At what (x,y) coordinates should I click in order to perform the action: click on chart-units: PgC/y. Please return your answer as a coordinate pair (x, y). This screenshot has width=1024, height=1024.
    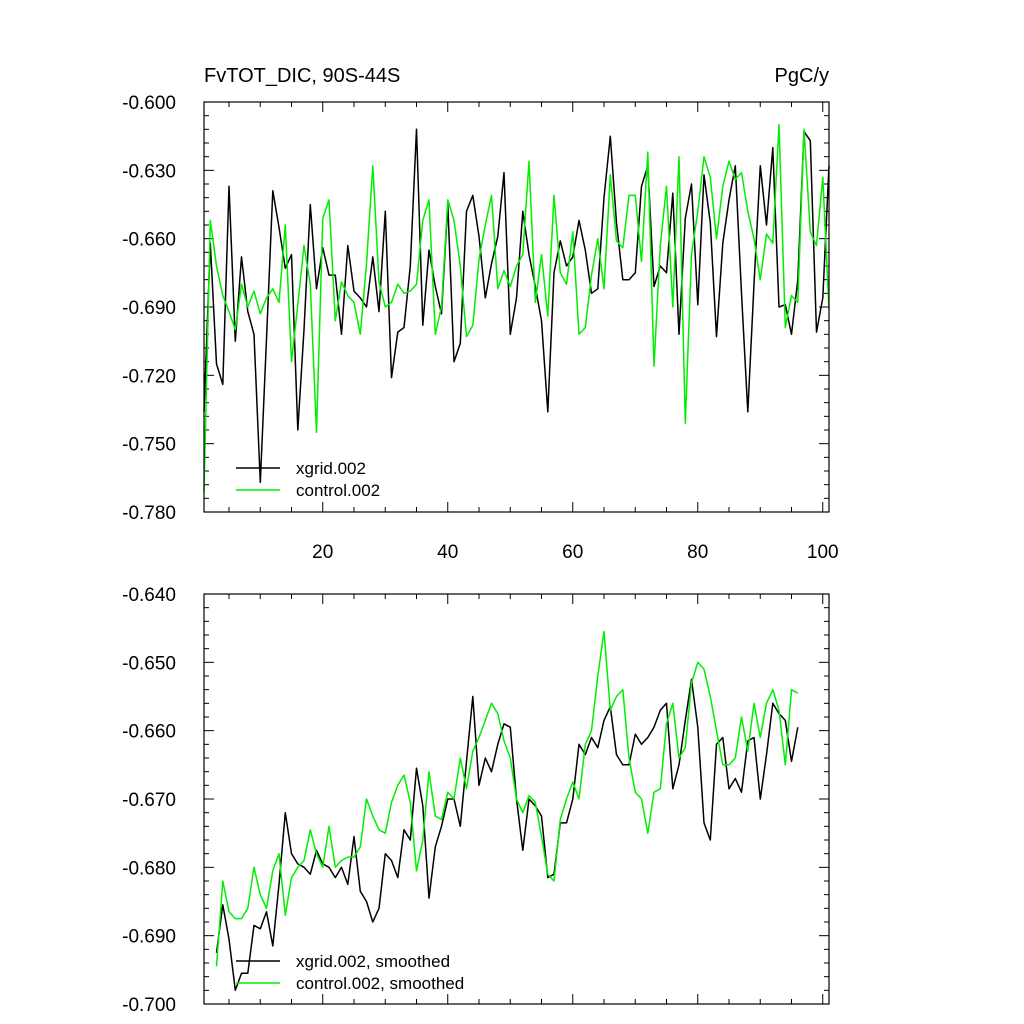
    Looking at the image, I should click on (802, 76).